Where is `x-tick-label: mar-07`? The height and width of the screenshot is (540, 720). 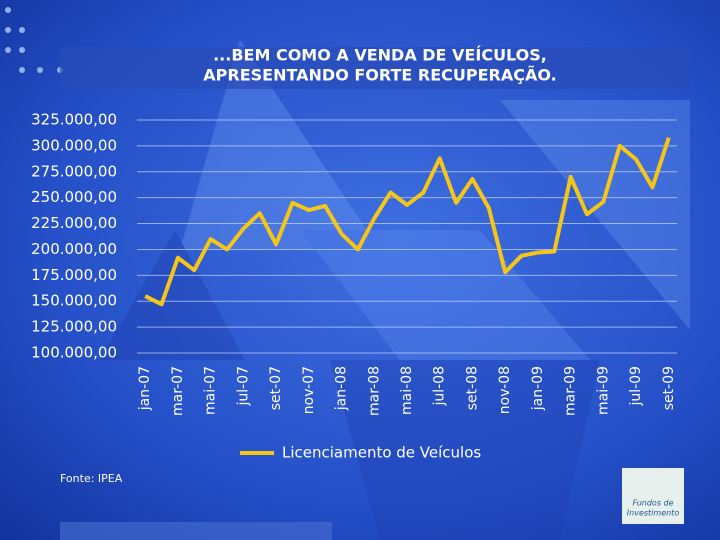 x-tick-label: mar-07 is located at coordinates (178, 391).